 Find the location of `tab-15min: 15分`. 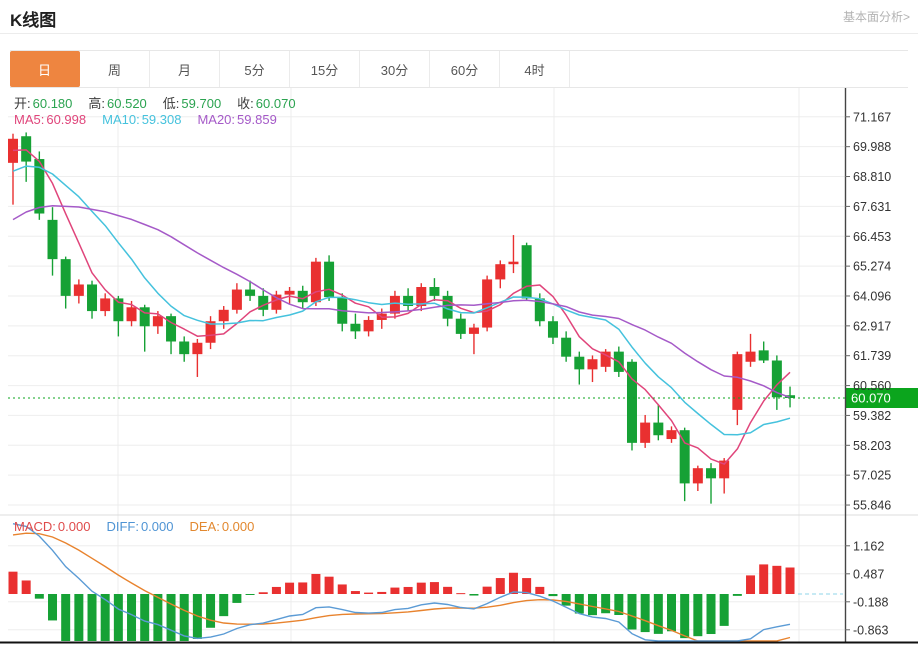

tab-15min: 15分 is located at coordinates (325, 69).